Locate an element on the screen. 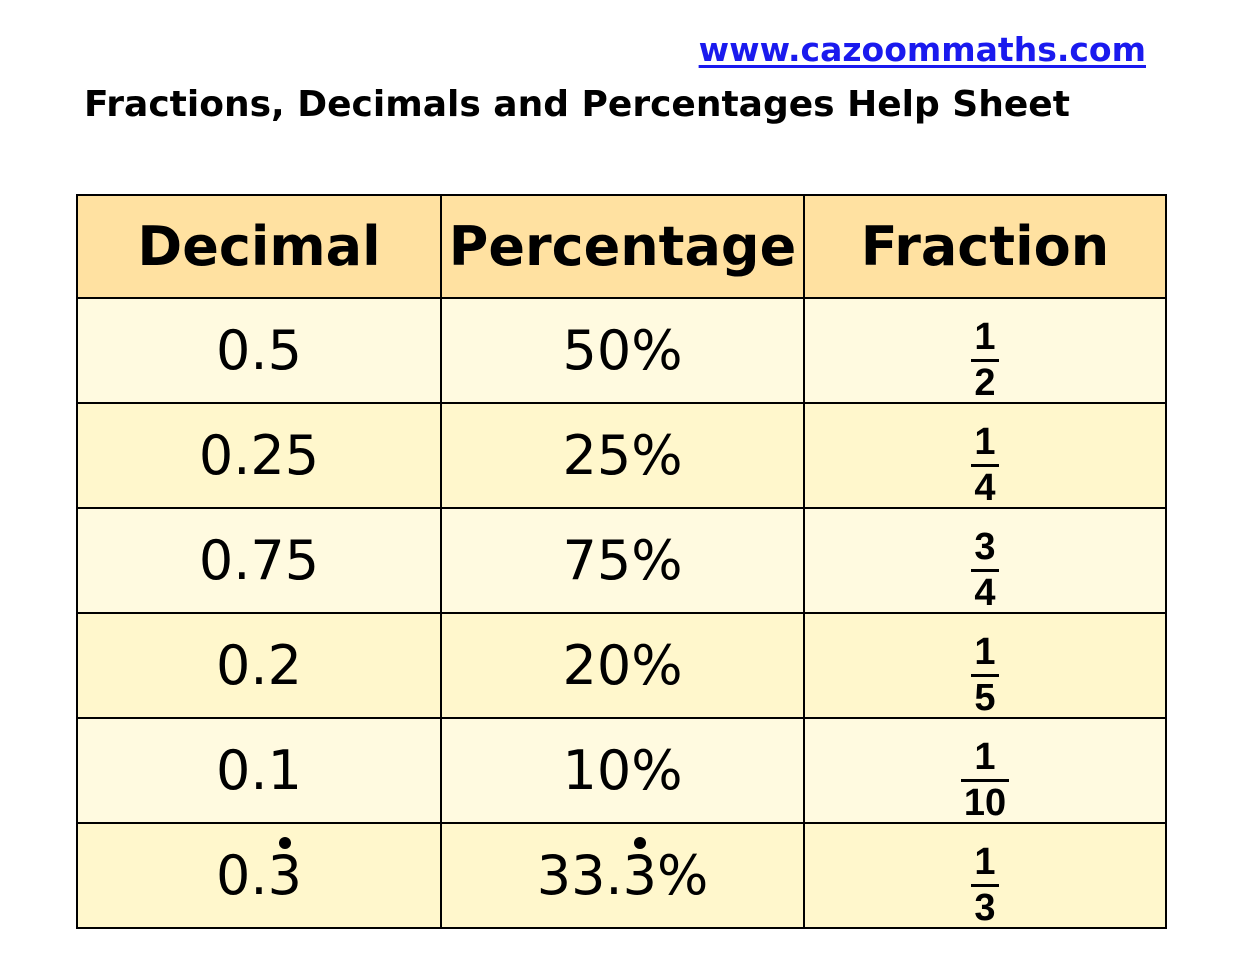 The height and width of the screenshot is (960, 1240). fraction: 1 4 is located at coordinates (985, 465).